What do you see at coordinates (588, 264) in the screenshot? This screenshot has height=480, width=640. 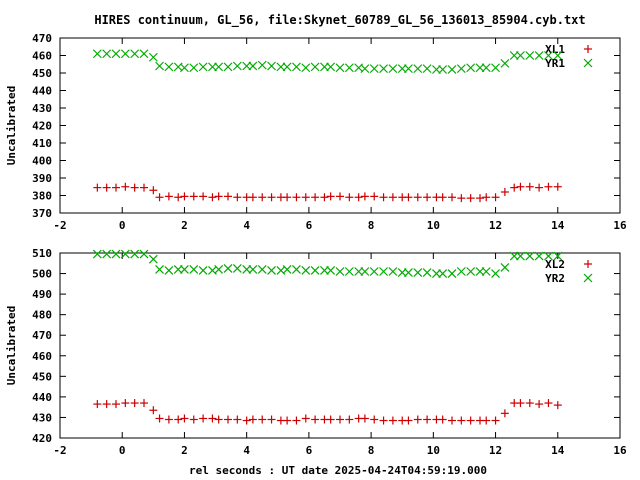 I see `legend-marker` at bounding box center [588, 264].